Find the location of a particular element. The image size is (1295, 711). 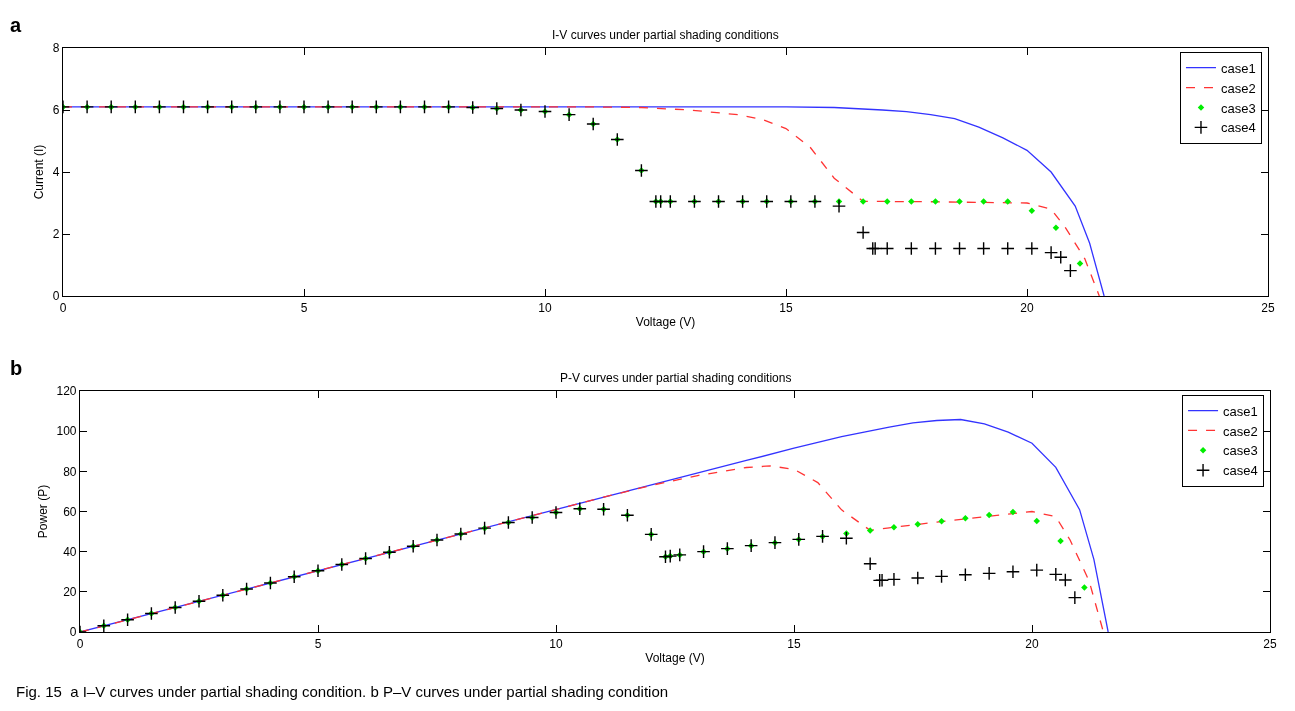

y-tick-label: 120 is located at coordinates (66, 391).